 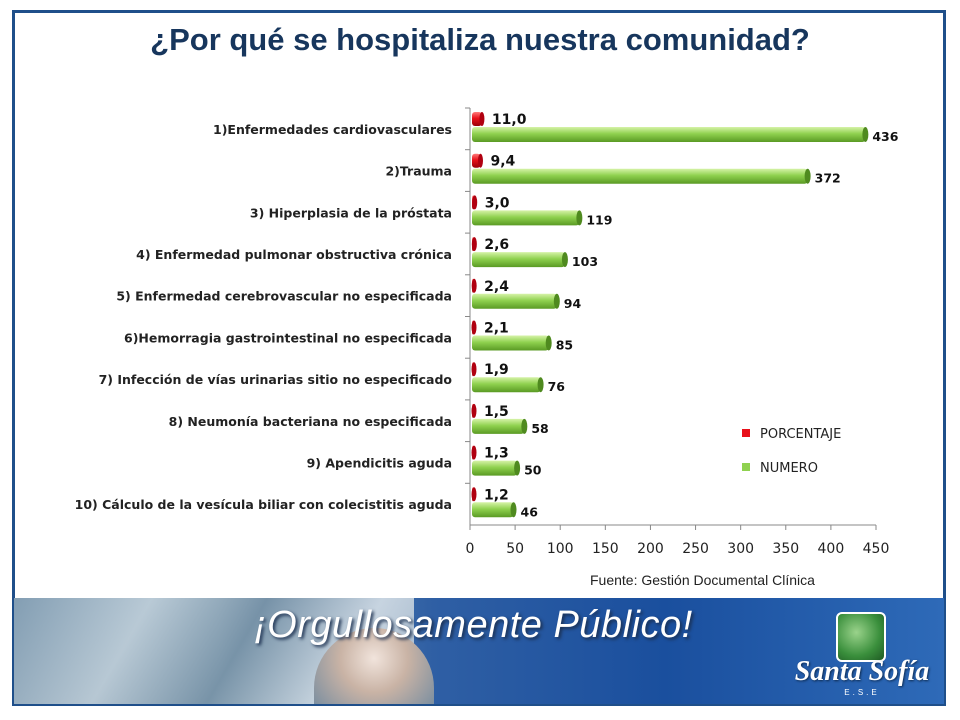 What do you see at coordinates (515, 549) in the screenshot?
I see `x-tick-label: 50` at bounding box center [515, 549].